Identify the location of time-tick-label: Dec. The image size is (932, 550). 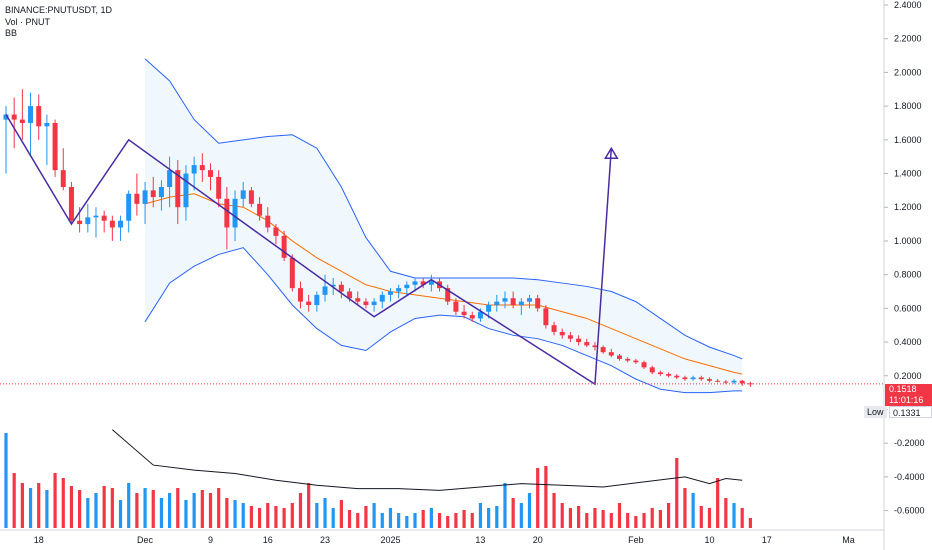
(145, 540).